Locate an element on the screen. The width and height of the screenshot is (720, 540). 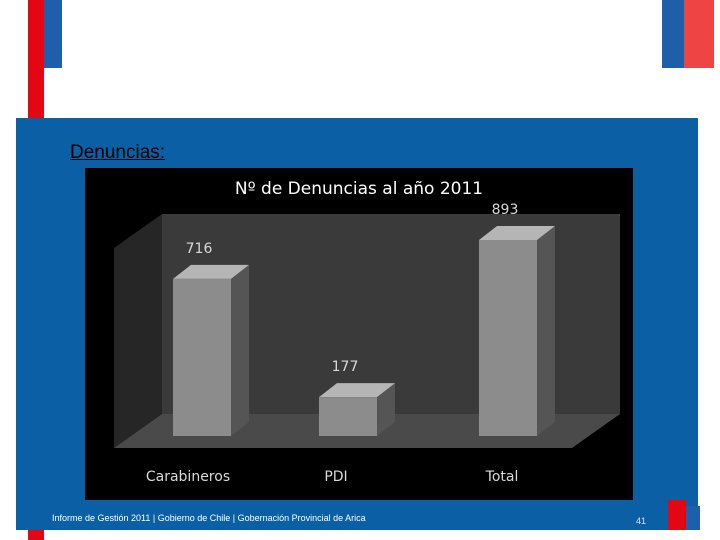
category-label: Carabineros is located at coordinates (188, 477).